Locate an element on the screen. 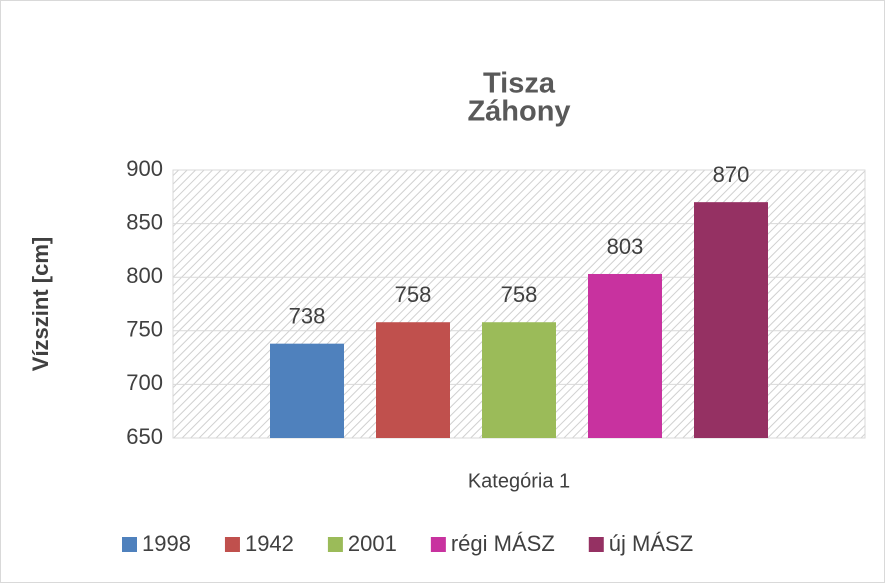 This screenshot has width=885, height=583. y-tick-label: 700 is located at coordinates (144, 382).